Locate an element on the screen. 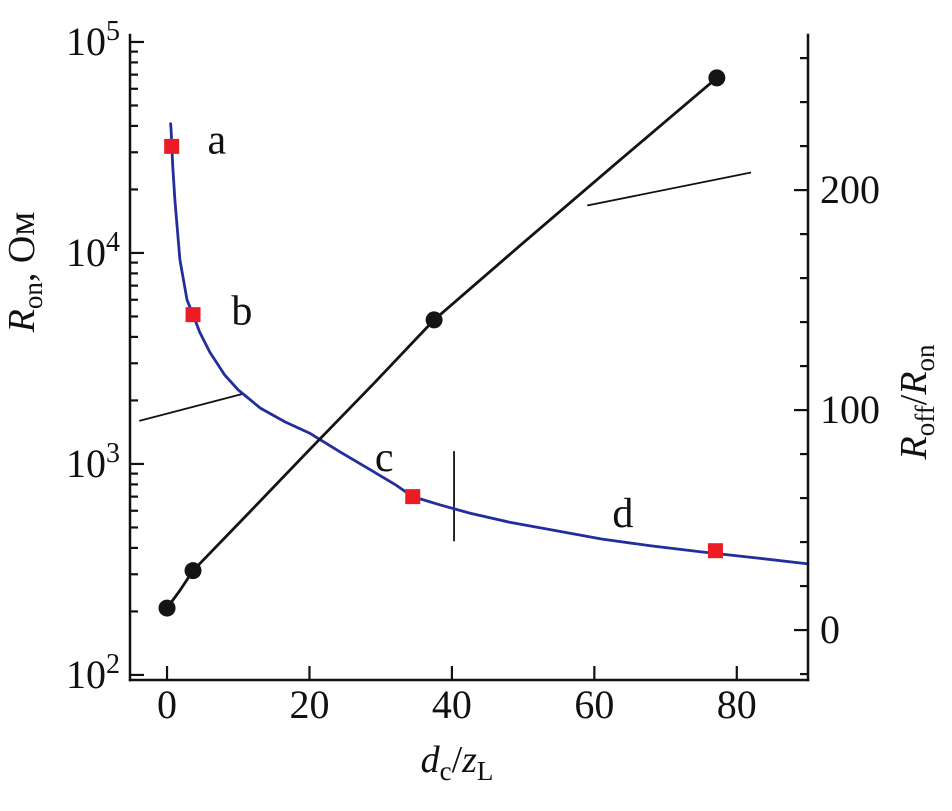 This screenshot has height=811, width=952. left-axis-tick-label: 10² is located at coordinates (93, 673).